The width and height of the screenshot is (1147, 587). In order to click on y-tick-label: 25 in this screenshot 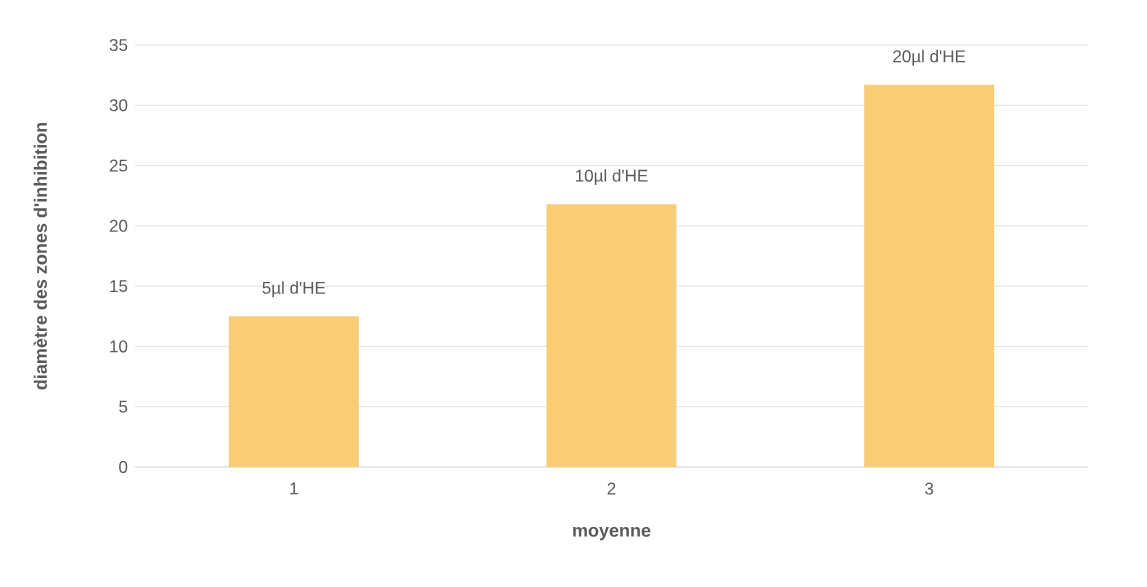, I will do `click(118, 165)`.